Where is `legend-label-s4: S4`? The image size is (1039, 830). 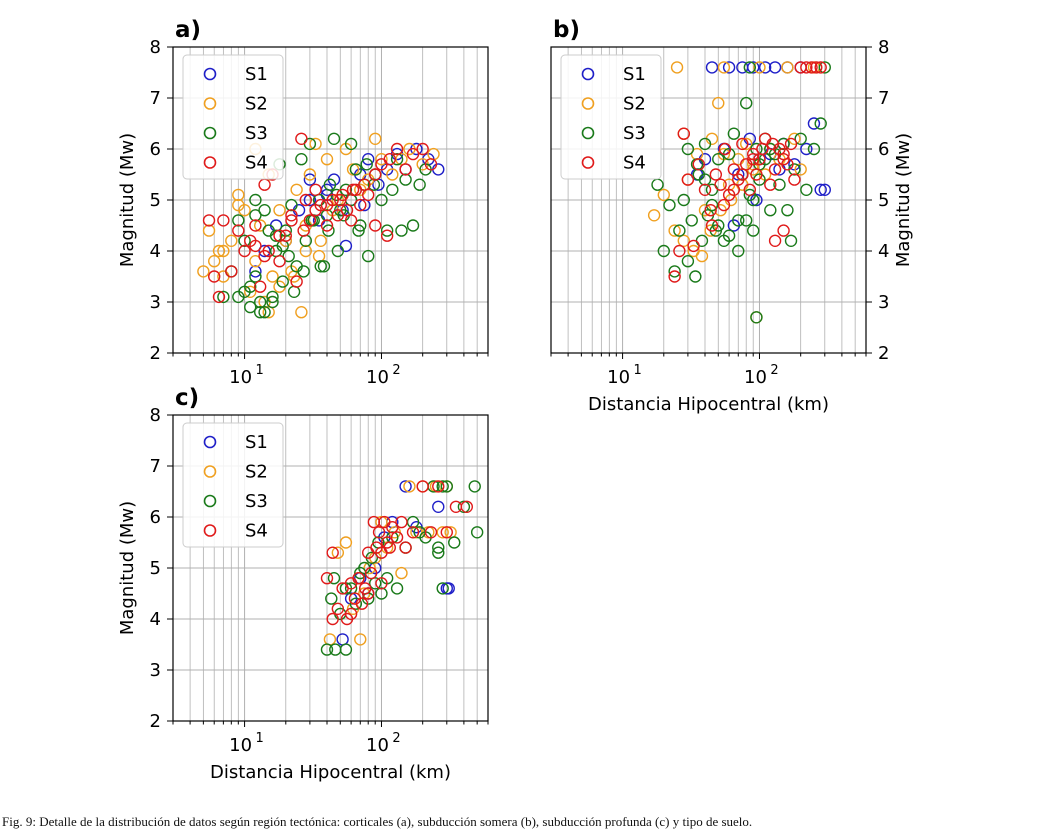 legend-label-s4: S4 is located at coordinates (256, 531).